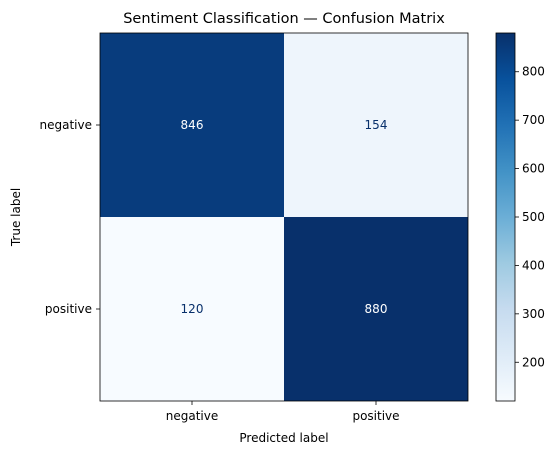  I want to click on colorbar-tick-label: 800, so click(533, 72).